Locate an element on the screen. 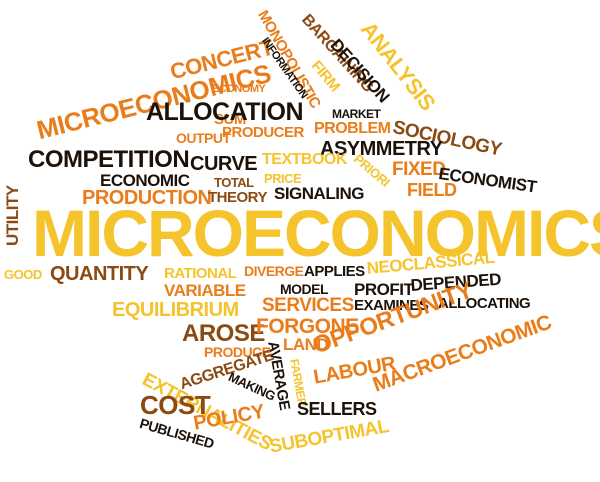 This screenshot has width=600, height=482. word-profit: PROFIT is located at coordinates (384, 289).